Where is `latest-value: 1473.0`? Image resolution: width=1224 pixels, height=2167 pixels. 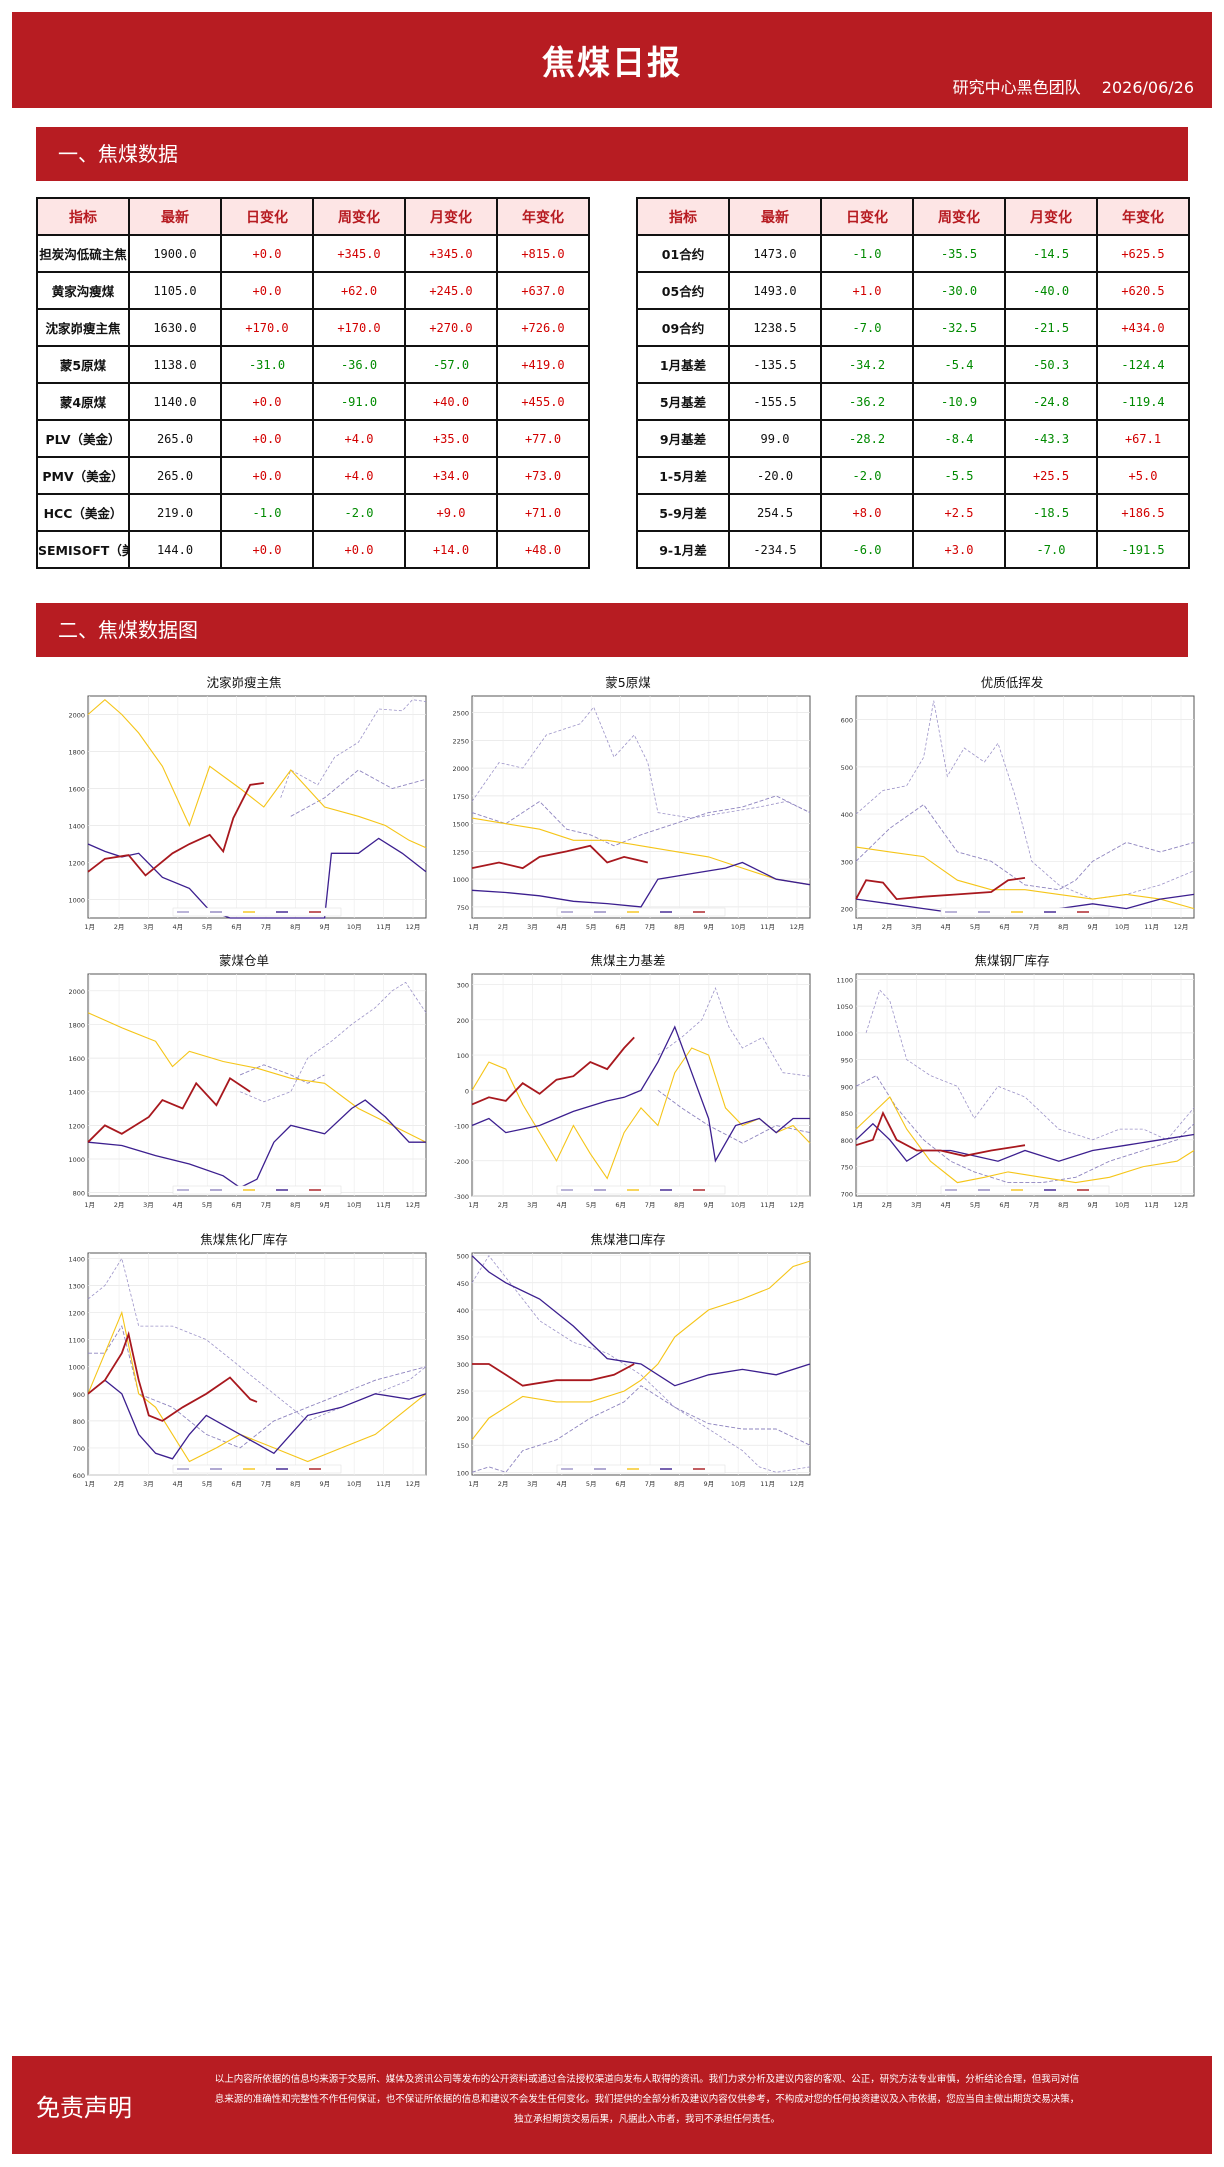
latest-value: 1473.0 is located at coordinates (775, 253).